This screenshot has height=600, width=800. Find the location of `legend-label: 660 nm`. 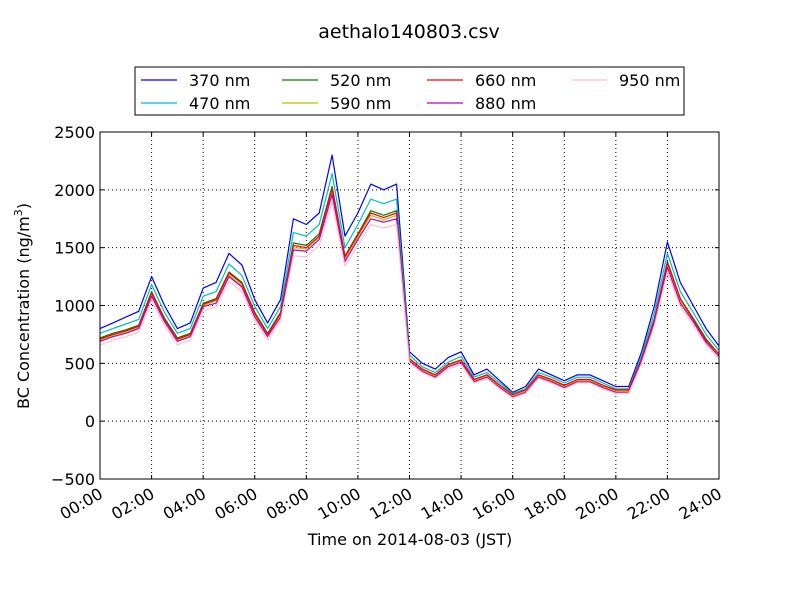

legend-label: 660 nm is located at coordinates (505, 80).